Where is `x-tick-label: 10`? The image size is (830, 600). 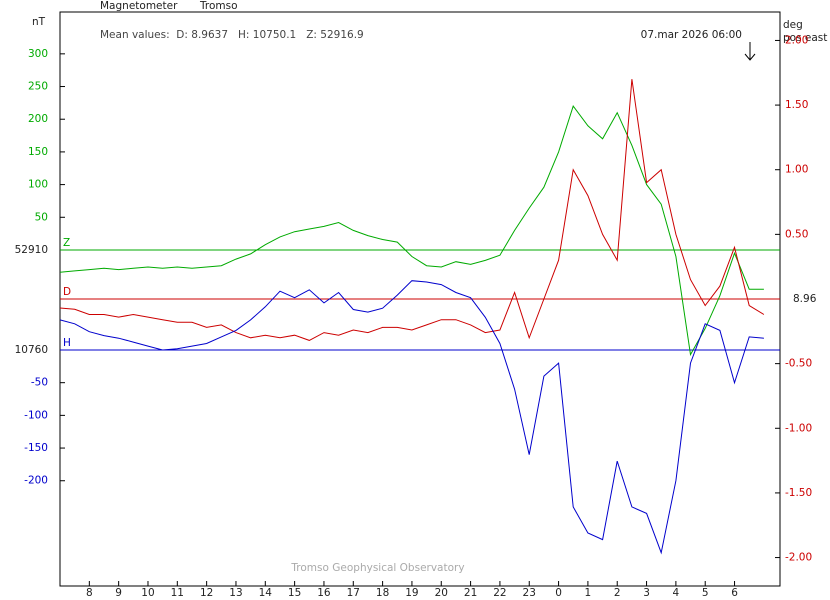 x-tick-label: 10 is located at coordinates (147, 593).